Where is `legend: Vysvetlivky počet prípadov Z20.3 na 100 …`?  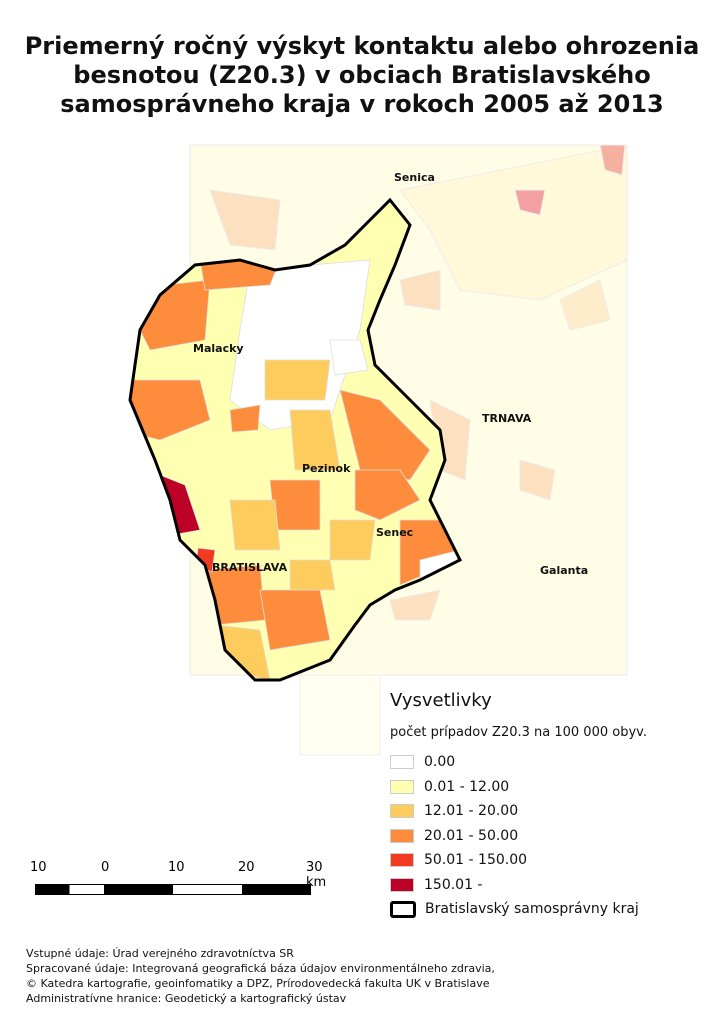 legend: Vysvetlivky počet prípadov Z20.3 na 100 … is located at coordinates (518, 806).